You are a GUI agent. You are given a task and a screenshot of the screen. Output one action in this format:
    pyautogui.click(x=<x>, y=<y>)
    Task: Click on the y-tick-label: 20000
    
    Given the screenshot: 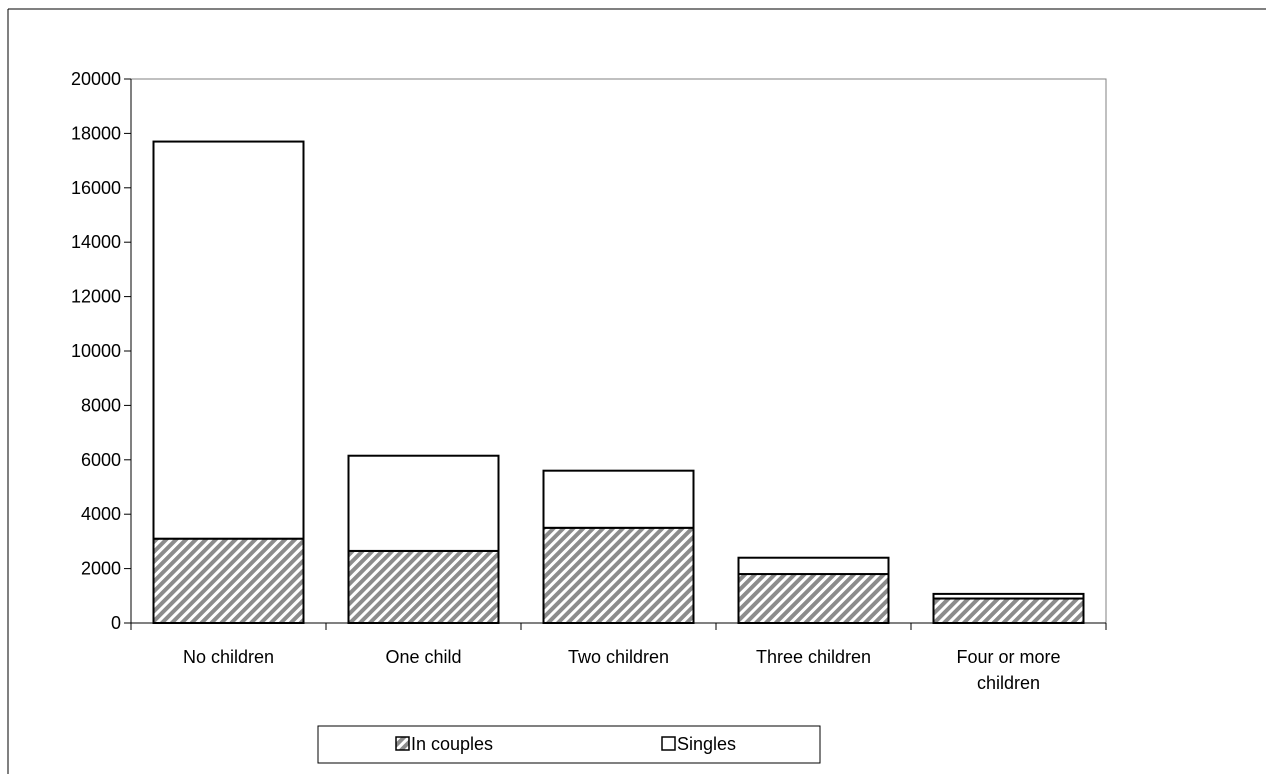 What is the action you would take?
    pyautogui.click(x=96, y=79)
    